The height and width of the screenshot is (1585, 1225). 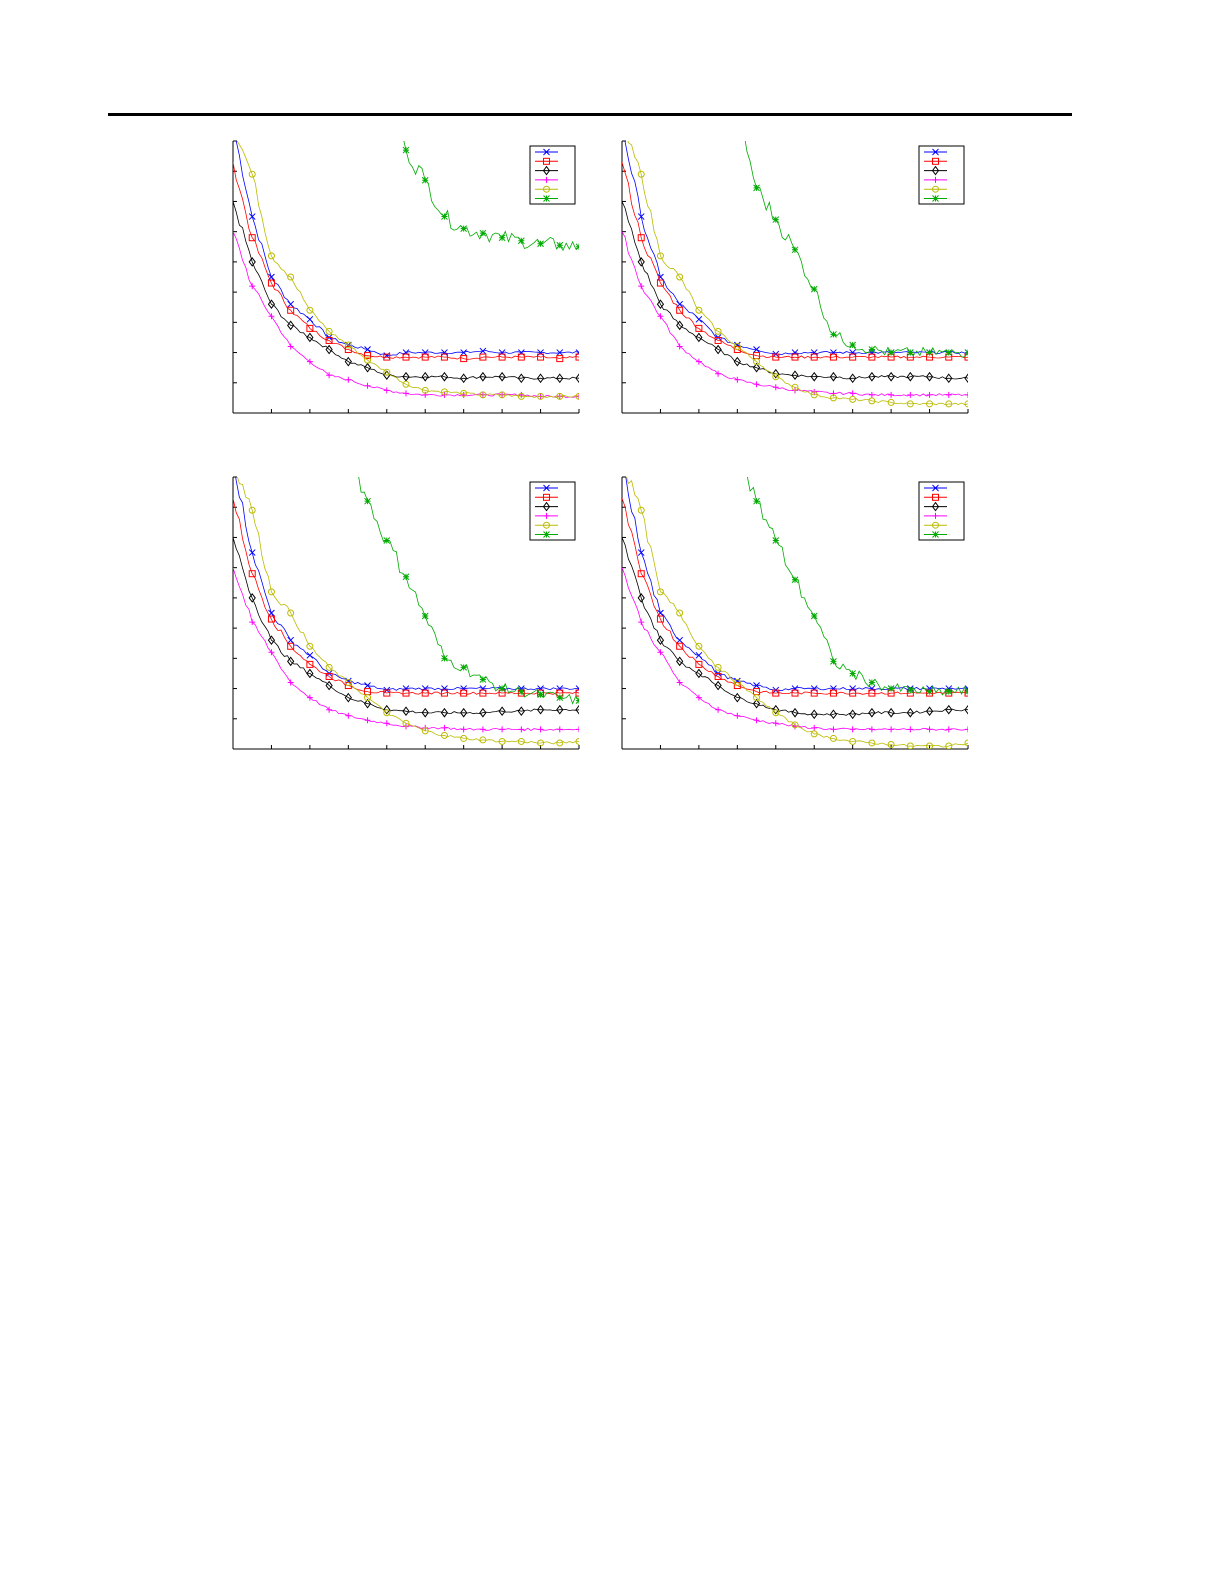 I want to click on plot-area, so click(x=795, y=274).